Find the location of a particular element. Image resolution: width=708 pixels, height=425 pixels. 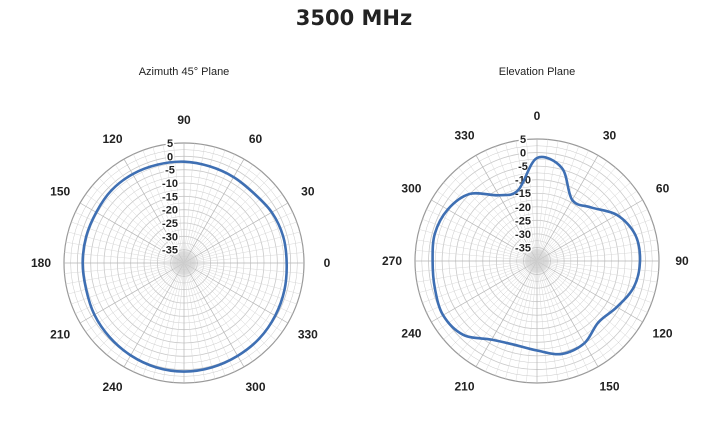

elevation-center-mark is located at coordinates (537, 261).